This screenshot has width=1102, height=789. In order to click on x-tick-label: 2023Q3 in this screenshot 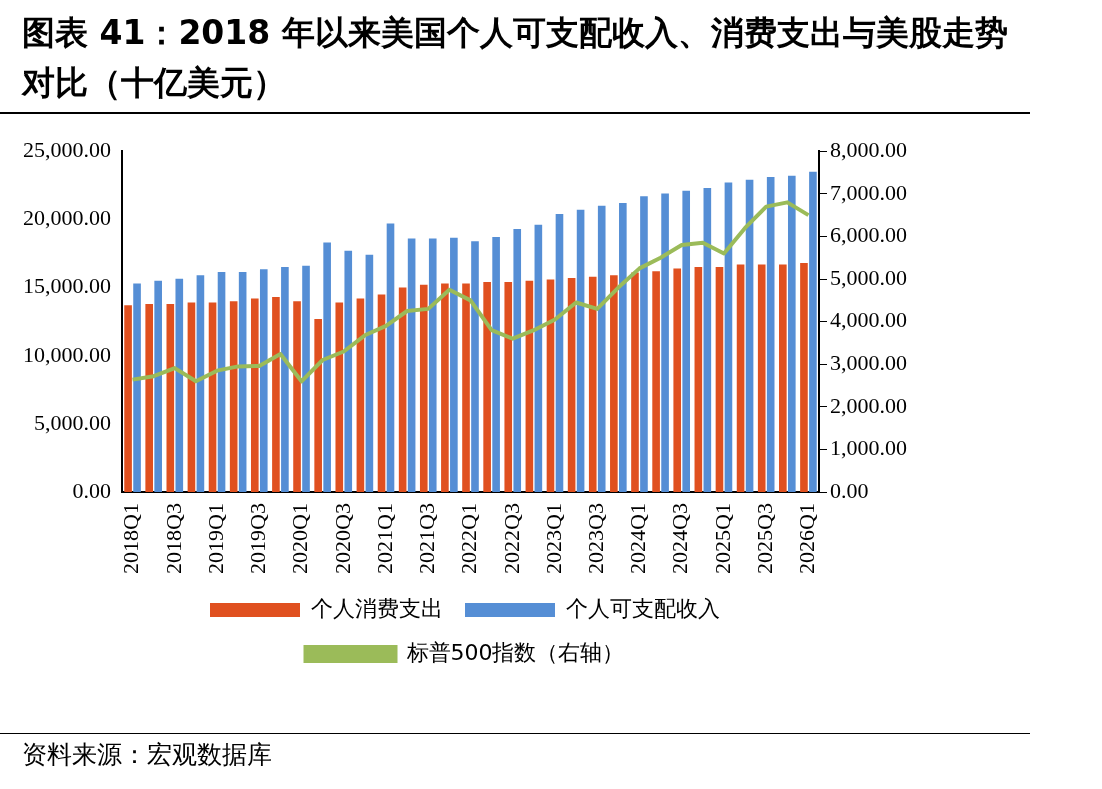, I will do `click(596, 538)`.